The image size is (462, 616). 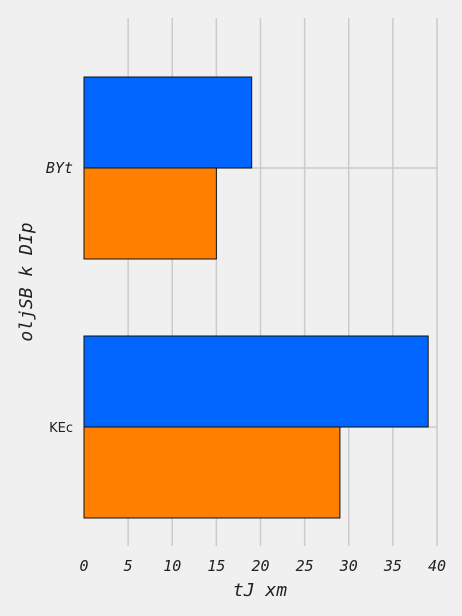 What do you see at coordinates (256, 381) in the screenshot?
I see `bar-KEc-series1` at bounding box center [256, 381].